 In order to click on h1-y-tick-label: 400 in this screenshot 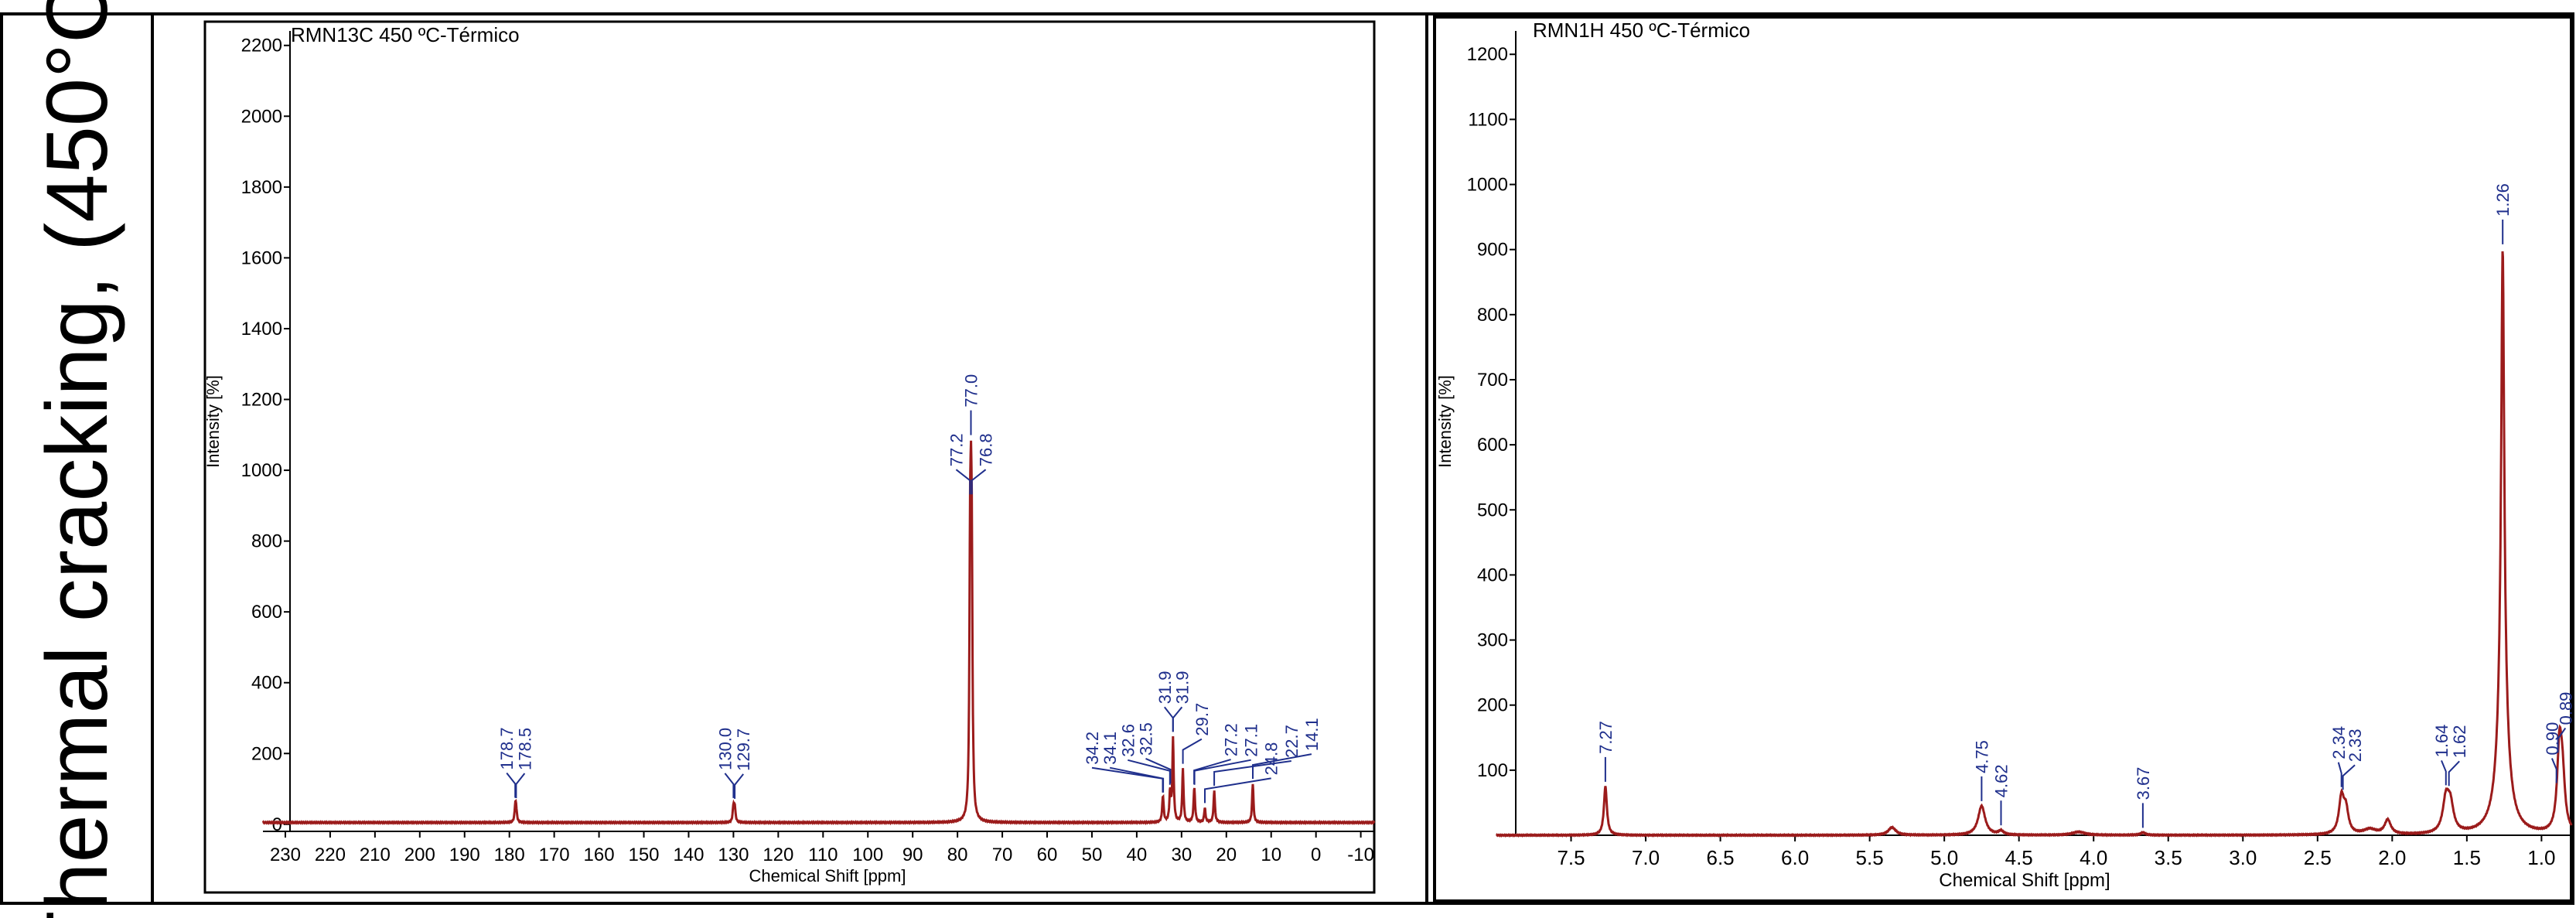, I will do `click(1492, 575)`.